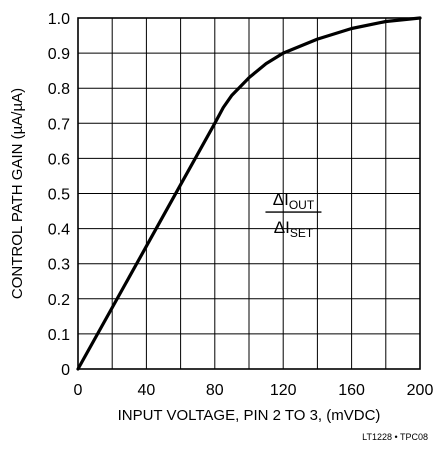  Describe the element at coordinates (59, 300) in the screenshot. I see `y-tick-label: 0.2` at that location.